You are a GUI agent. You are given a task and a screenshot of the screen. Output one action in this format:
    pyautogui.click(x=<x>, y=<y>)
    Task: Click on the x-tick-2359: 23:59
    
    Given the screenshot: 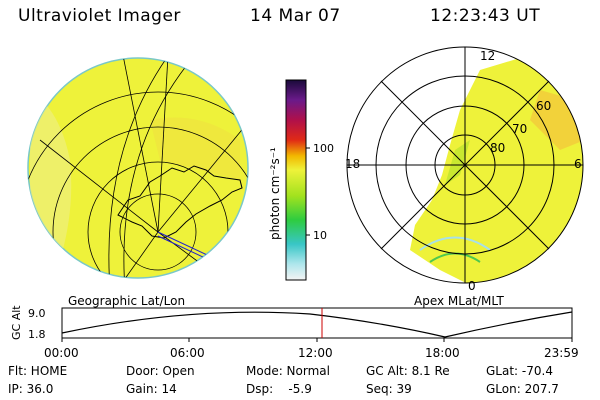 What is the action you would take?
    pyautogui.click(x=561, y=353)
    